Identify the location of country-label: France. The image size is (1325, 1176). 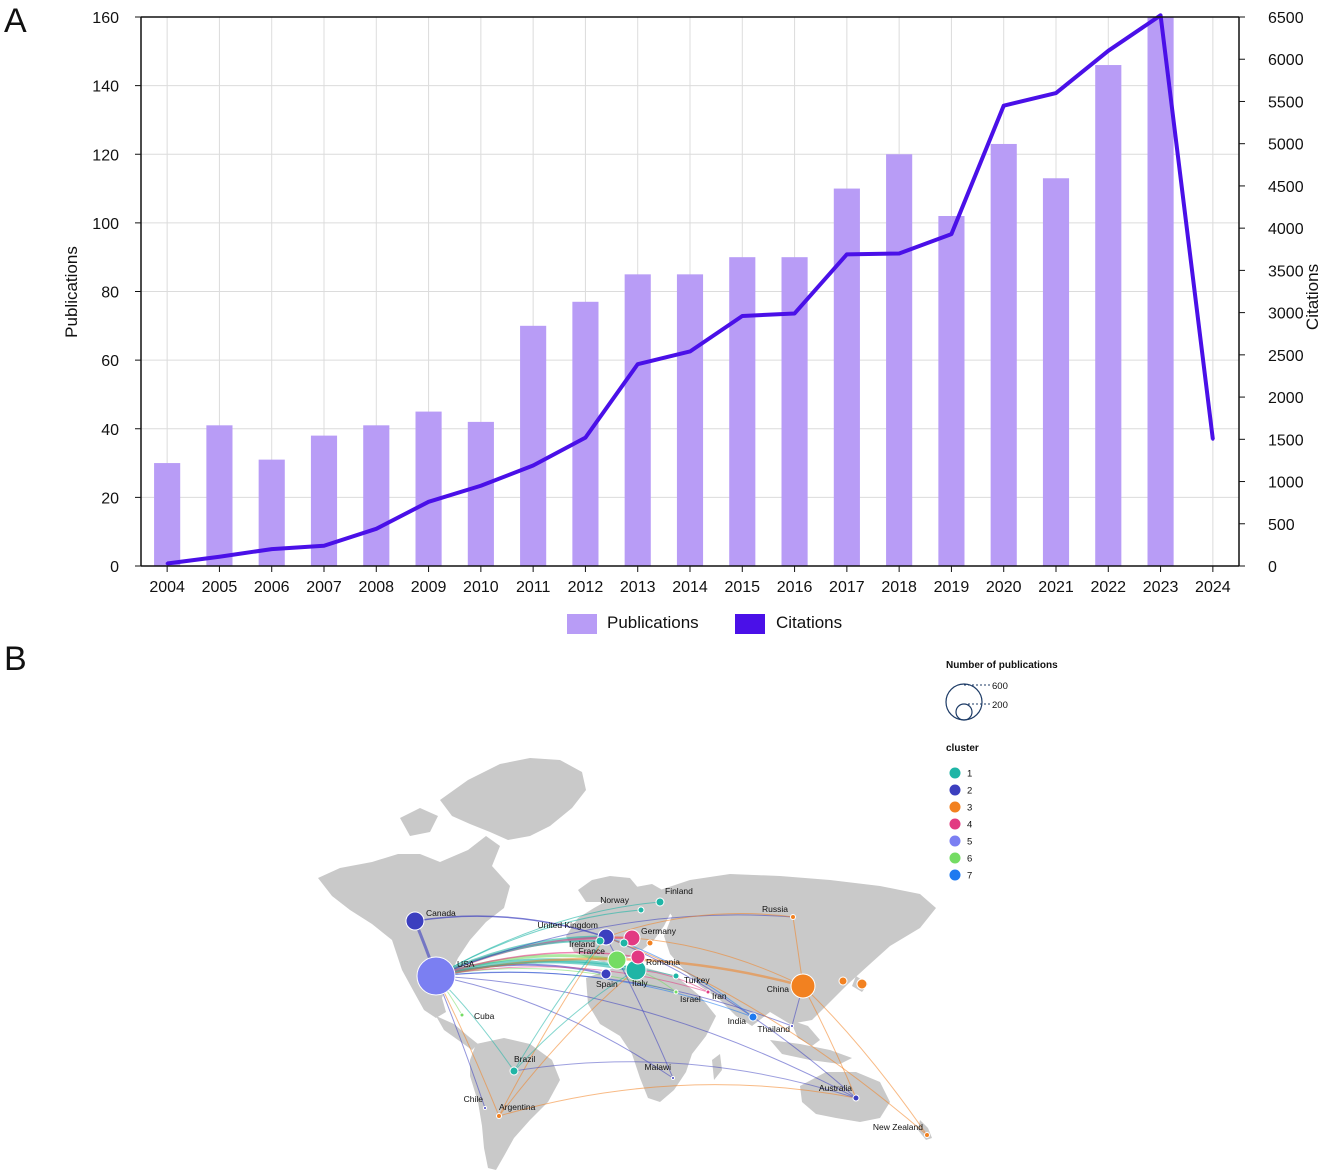
(592, 951).